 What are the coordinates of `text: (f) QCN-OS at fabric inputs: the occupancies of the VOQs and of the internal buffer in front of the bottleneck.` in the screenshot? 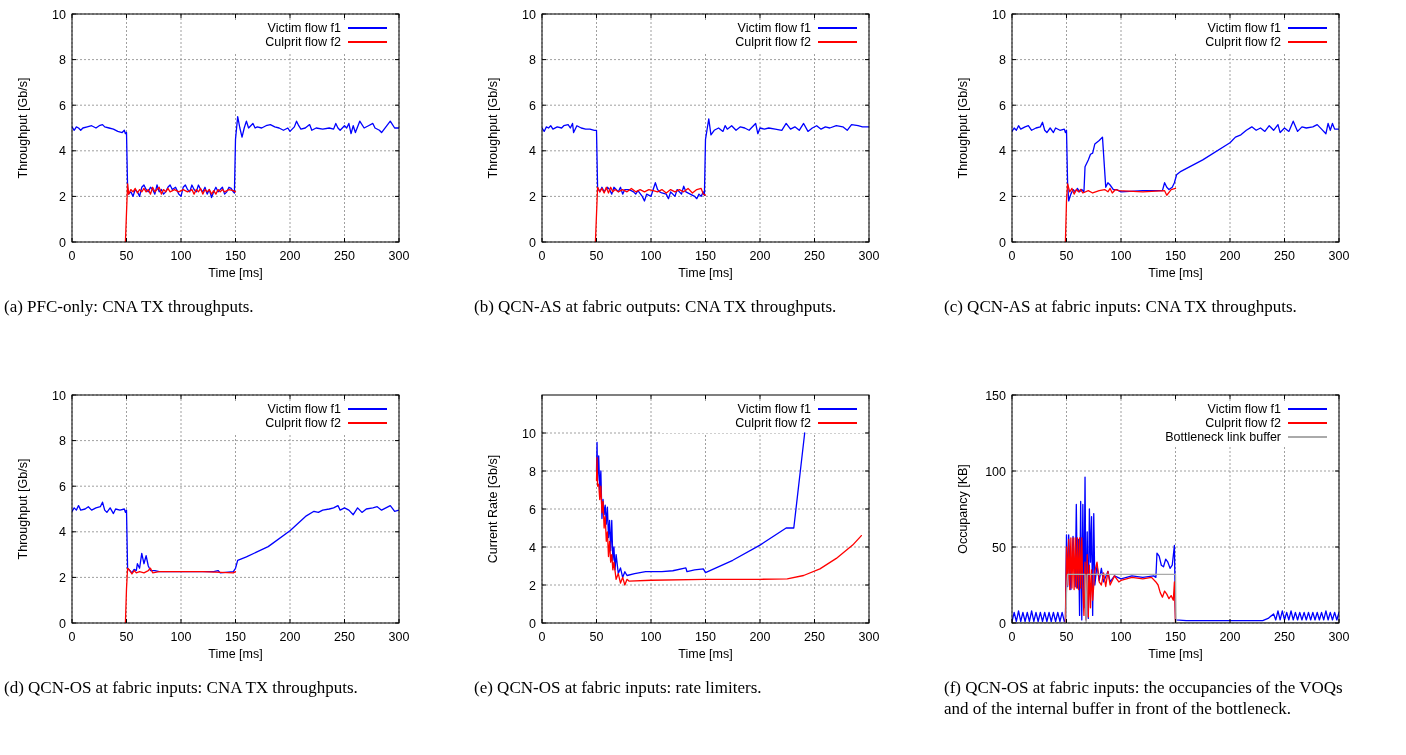 It's located at (1143, 698).